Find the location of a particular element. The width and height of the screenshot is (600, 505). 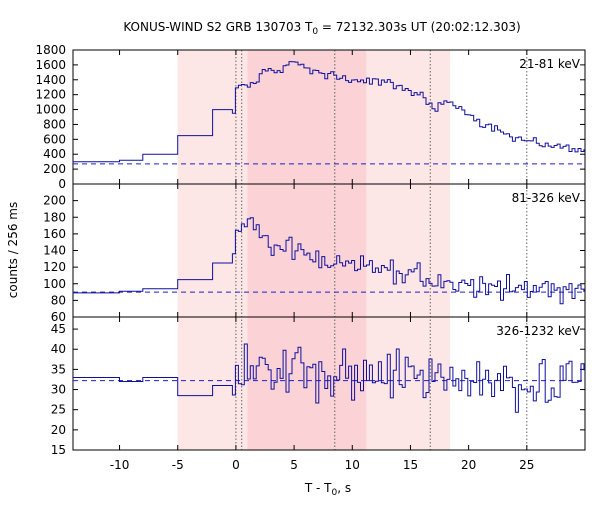

y-tick-label: 35 is located at coordinates (58, 369).